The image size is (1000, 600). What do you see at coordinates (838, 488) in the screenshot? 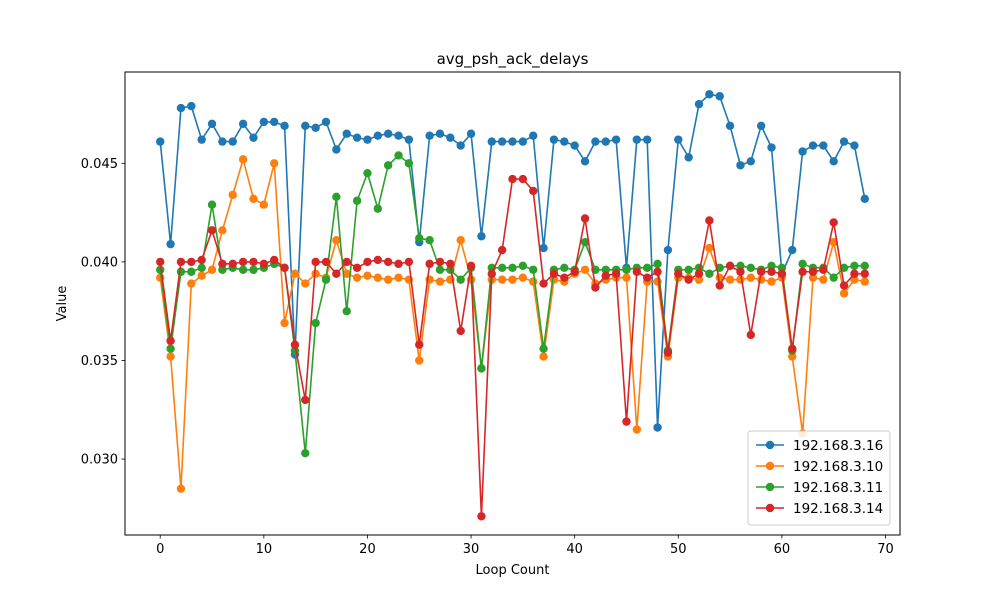
I see `legend-label: 192.168.3.11` at bounding box center [838, 488].